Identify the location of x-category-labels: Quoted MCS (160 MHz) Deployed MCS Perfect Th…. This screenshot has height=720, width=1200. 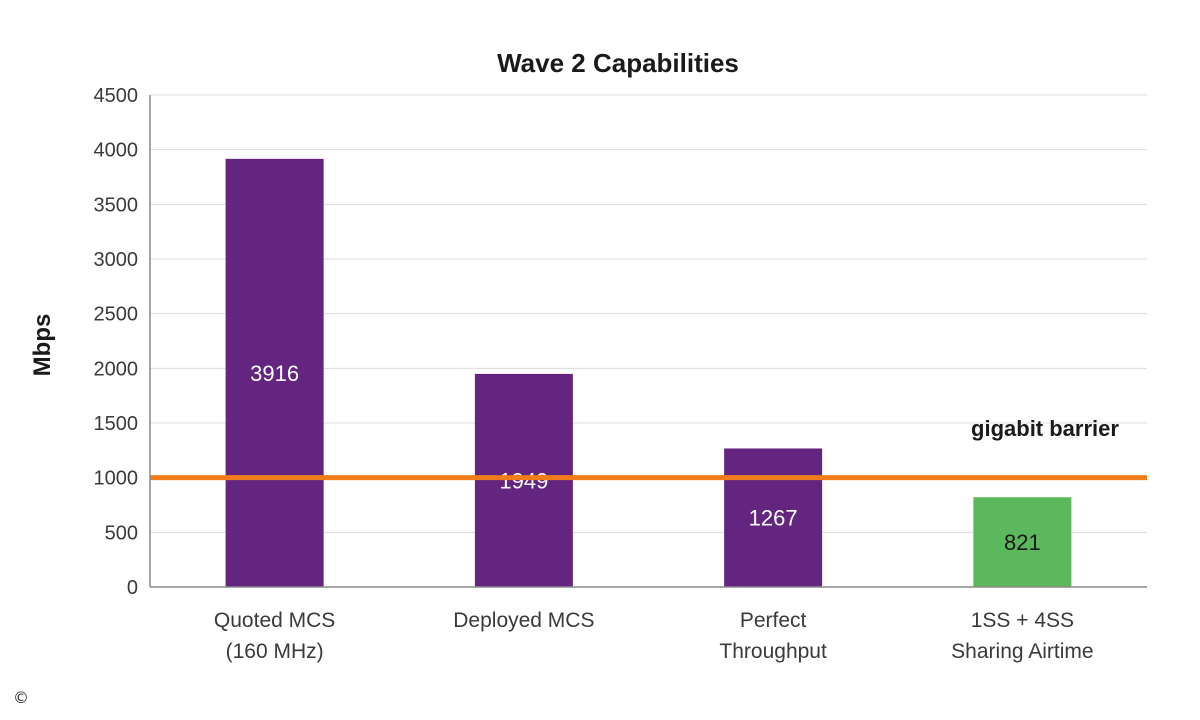
(654, 636).